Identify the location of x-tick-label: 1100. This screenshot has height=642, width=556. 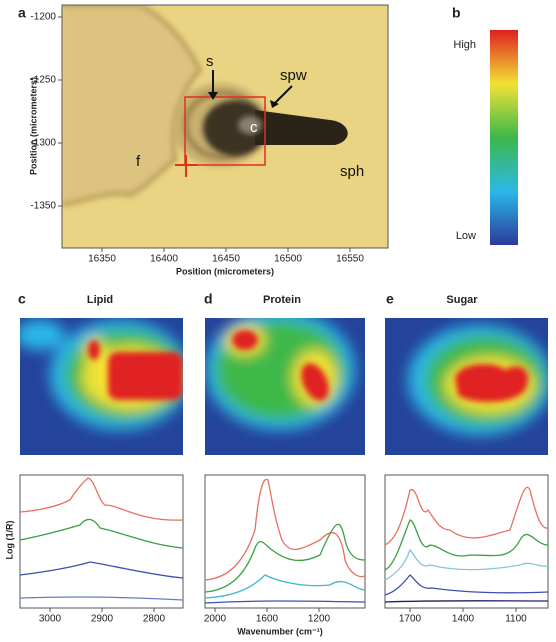
(516, 619).